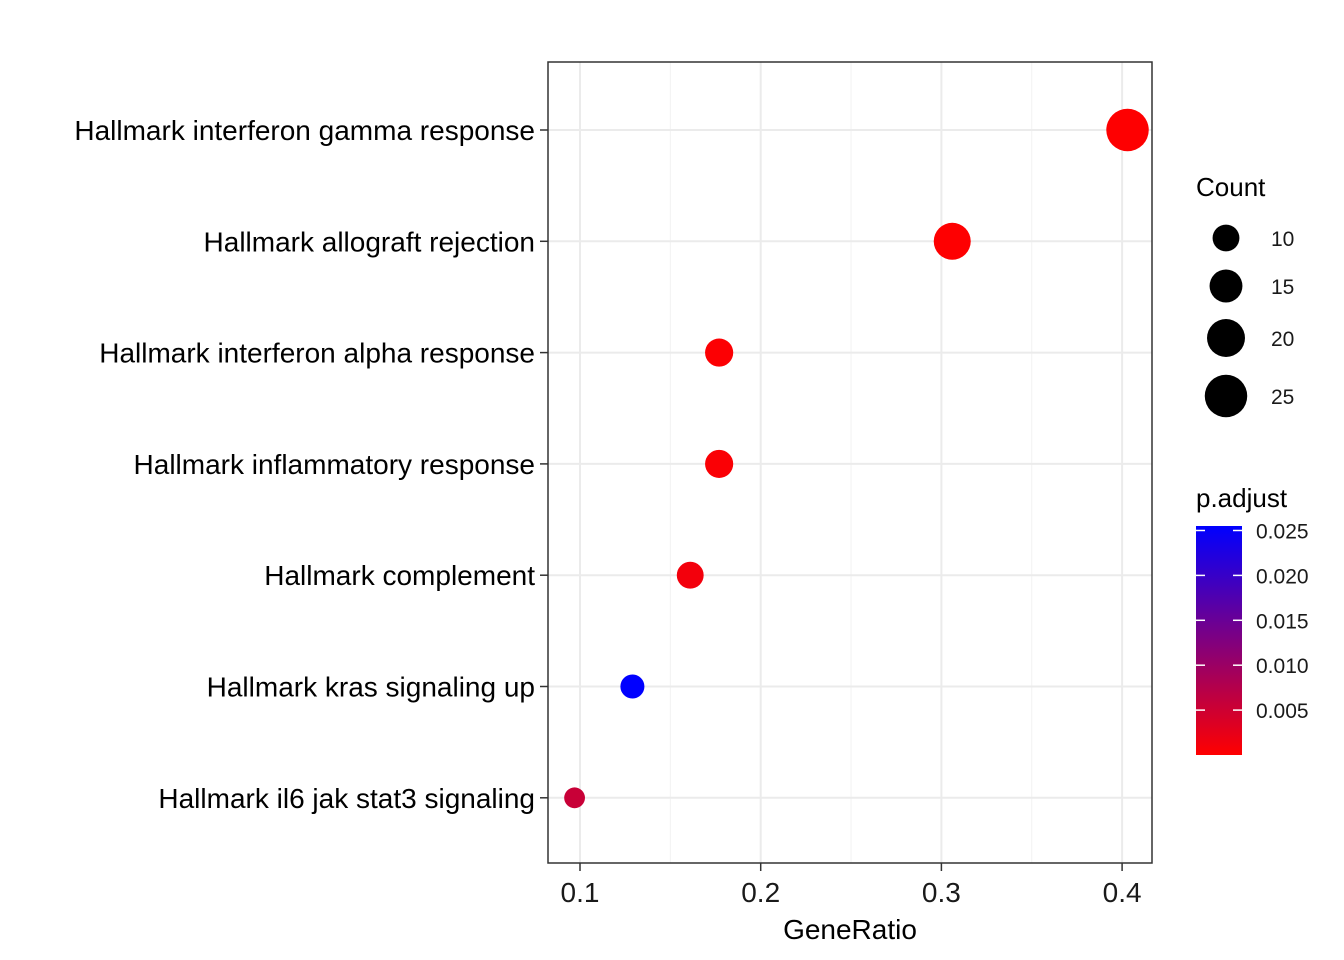  What do you see at coordinates (941, 892) in the screenshot?
I see `x-tick-label: 0.3` at bounding box center [941, 892].